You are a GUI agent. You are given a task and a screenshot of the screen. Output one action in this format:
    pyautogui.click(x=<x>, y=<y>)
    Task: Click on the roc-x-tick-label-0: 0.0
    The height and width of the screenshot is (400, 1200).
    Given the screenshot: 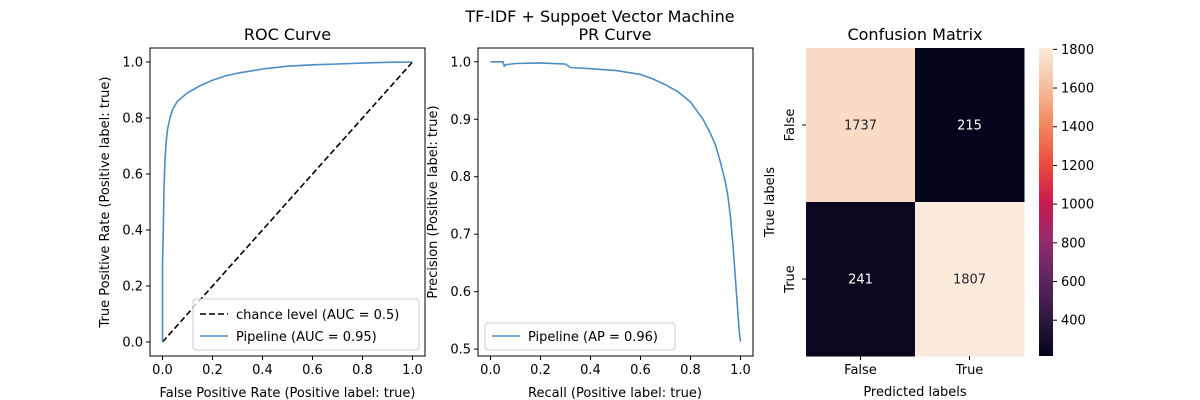 What is the action you would take?
    pyautogui.click(x=162, y=370)
    